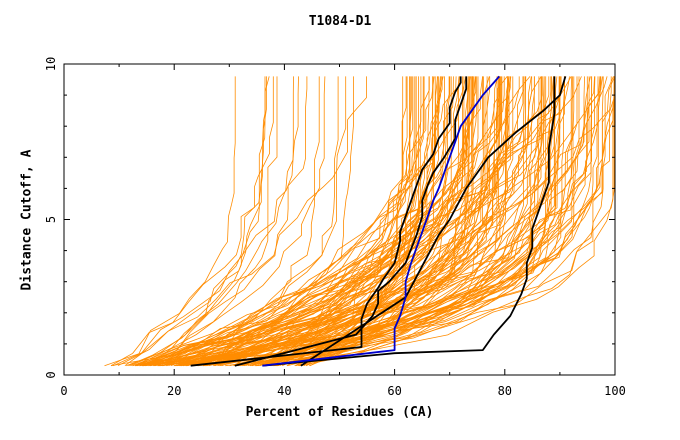  Describe the element at coordinates (615, 391) in the screenshot. I see `x-tick-label: 100` at that location.